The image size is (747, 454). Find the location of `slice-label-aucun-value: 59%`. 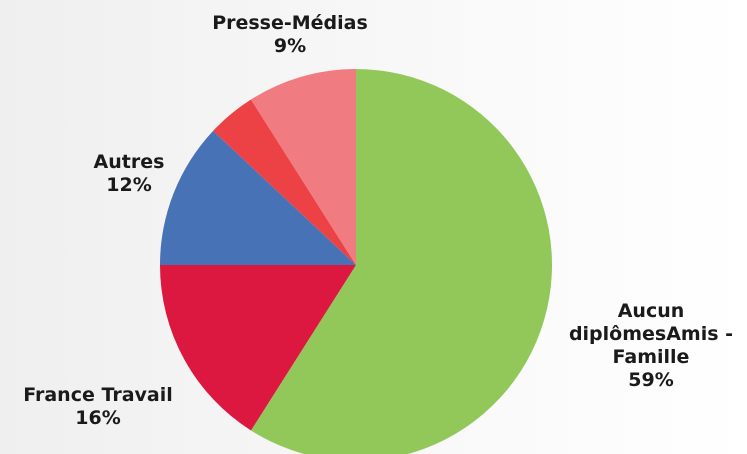

slice-label-aucun-value: 59% is located at coordinates (651, 380).